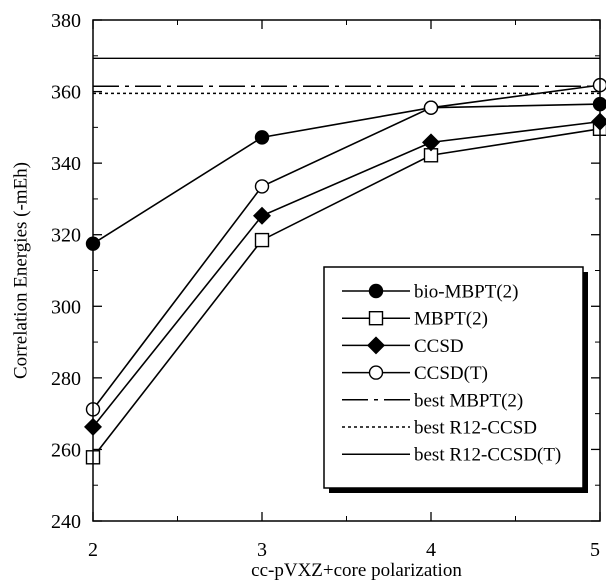 Image resolution: width=606 pixels, height=582 pixels. What do you see at coordinates (431, 550) in the screenshot?
I see `x-tick-label-4: 4` at bounding box center [431, 550].